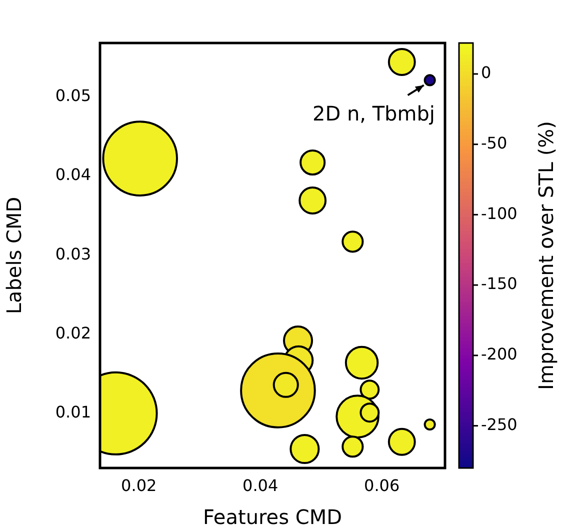 The height and width of the screenshot is (531, 561). What do you see at coordinates (14, 255) in the screenshot?
I see `y-axis-title: Labels CMD` at bounding box center [14, 255].